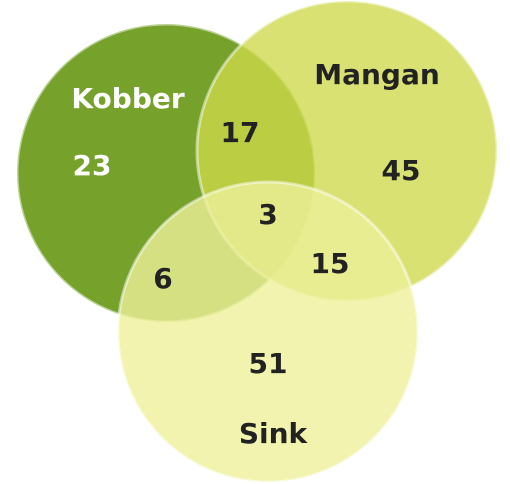  I want to click on region-value: 17, so click(240, 132).